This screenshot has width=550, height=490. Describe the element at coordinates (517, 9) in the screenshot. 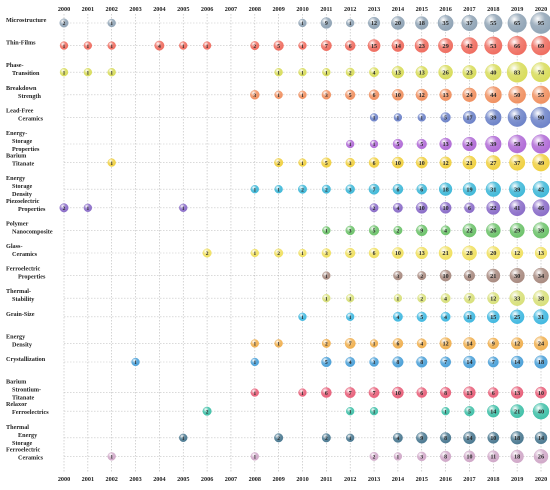

I see `year-header-label: 2019` at that location.